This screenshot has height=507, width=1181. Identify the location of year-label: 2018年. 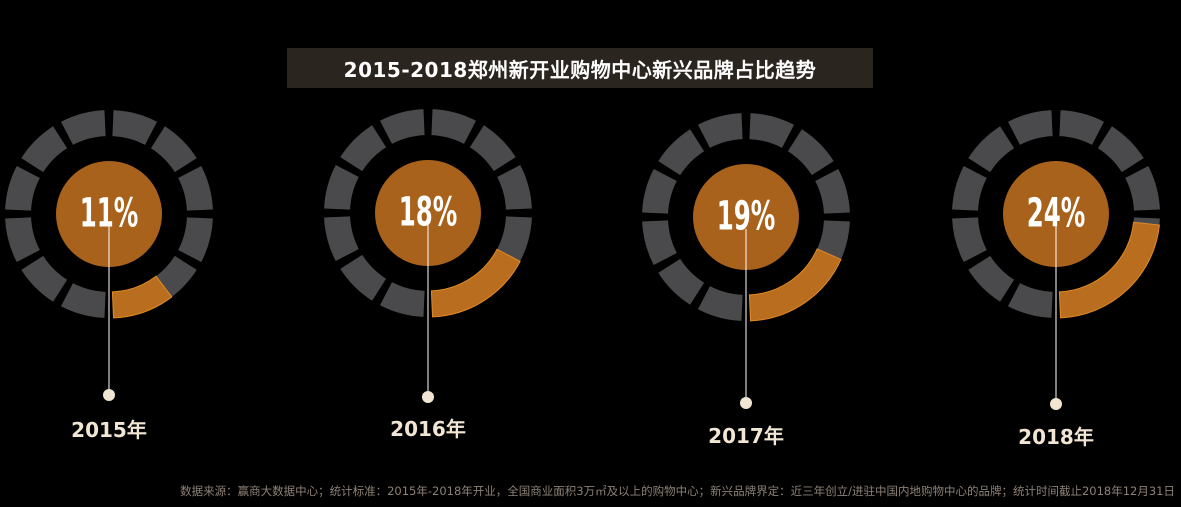
(1056, 437).